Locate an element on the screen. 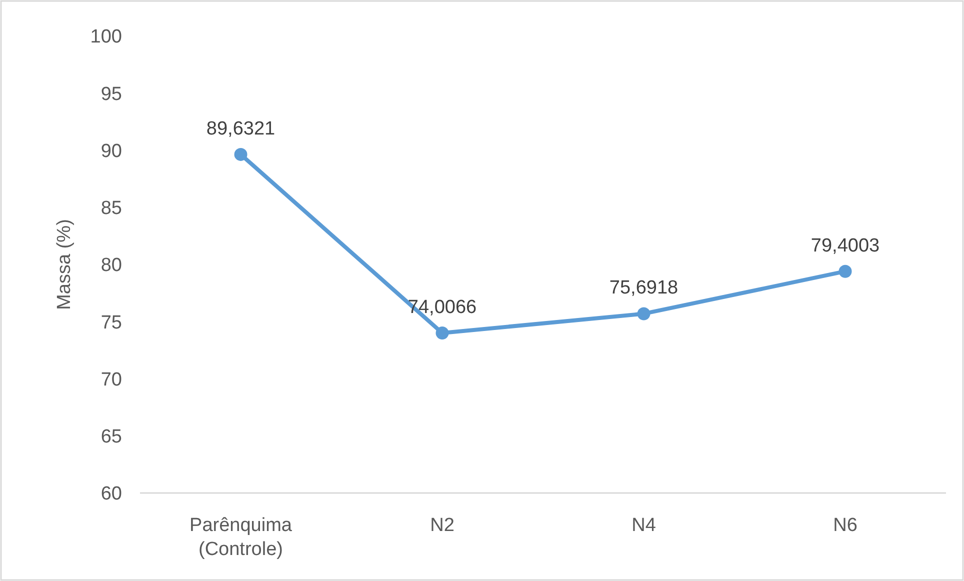  y-tick-label: 80 is located at coordinates (111, 265).